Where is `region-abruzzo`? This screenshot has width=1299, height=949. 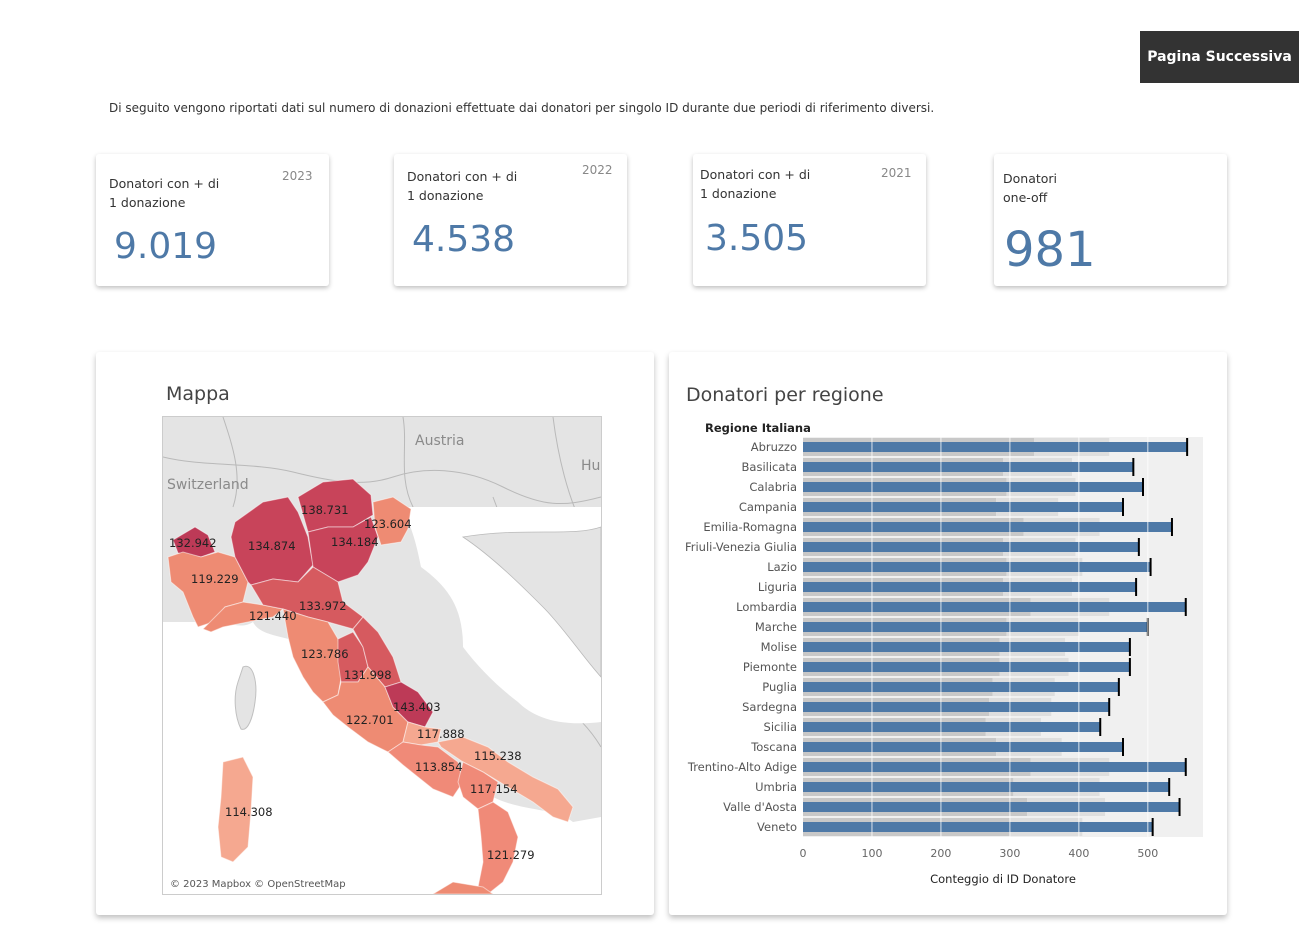
region-abruzzo is located at coordinates (409, 704).